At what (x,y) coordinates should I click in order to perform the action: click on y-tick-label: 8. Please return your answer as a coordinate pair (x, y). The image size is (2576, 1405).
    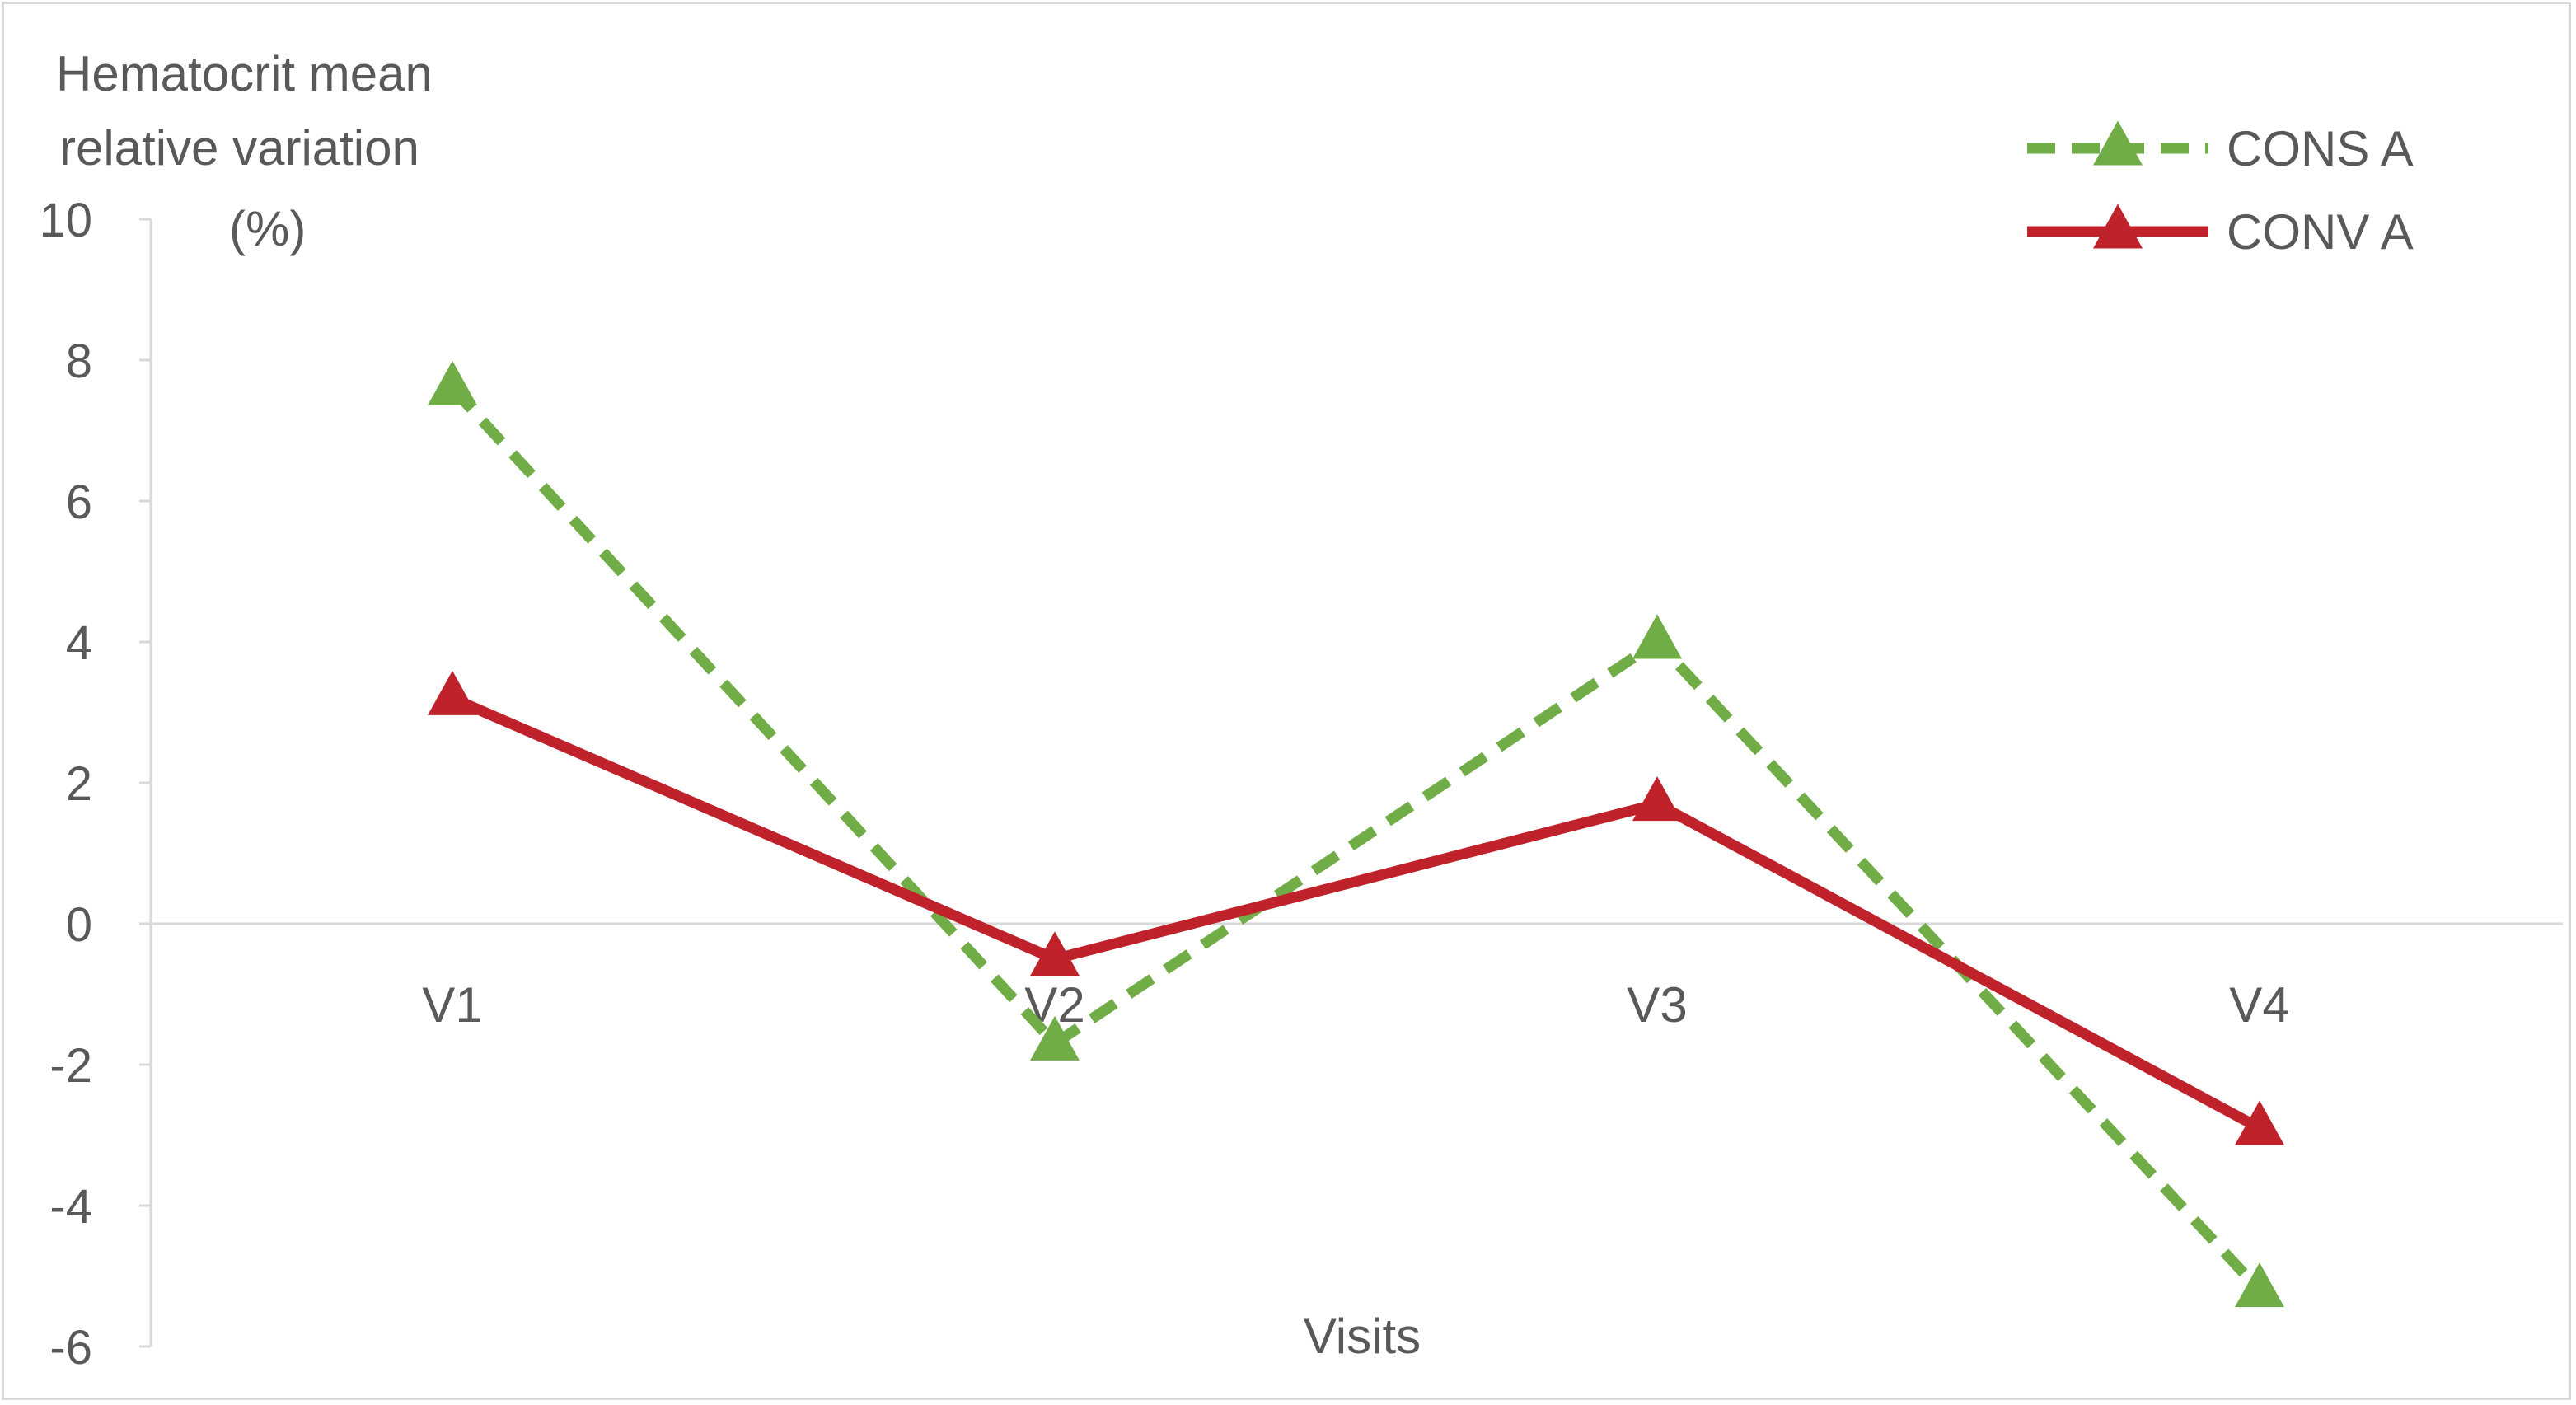
    Looking at the image, I should click on (79, 361).